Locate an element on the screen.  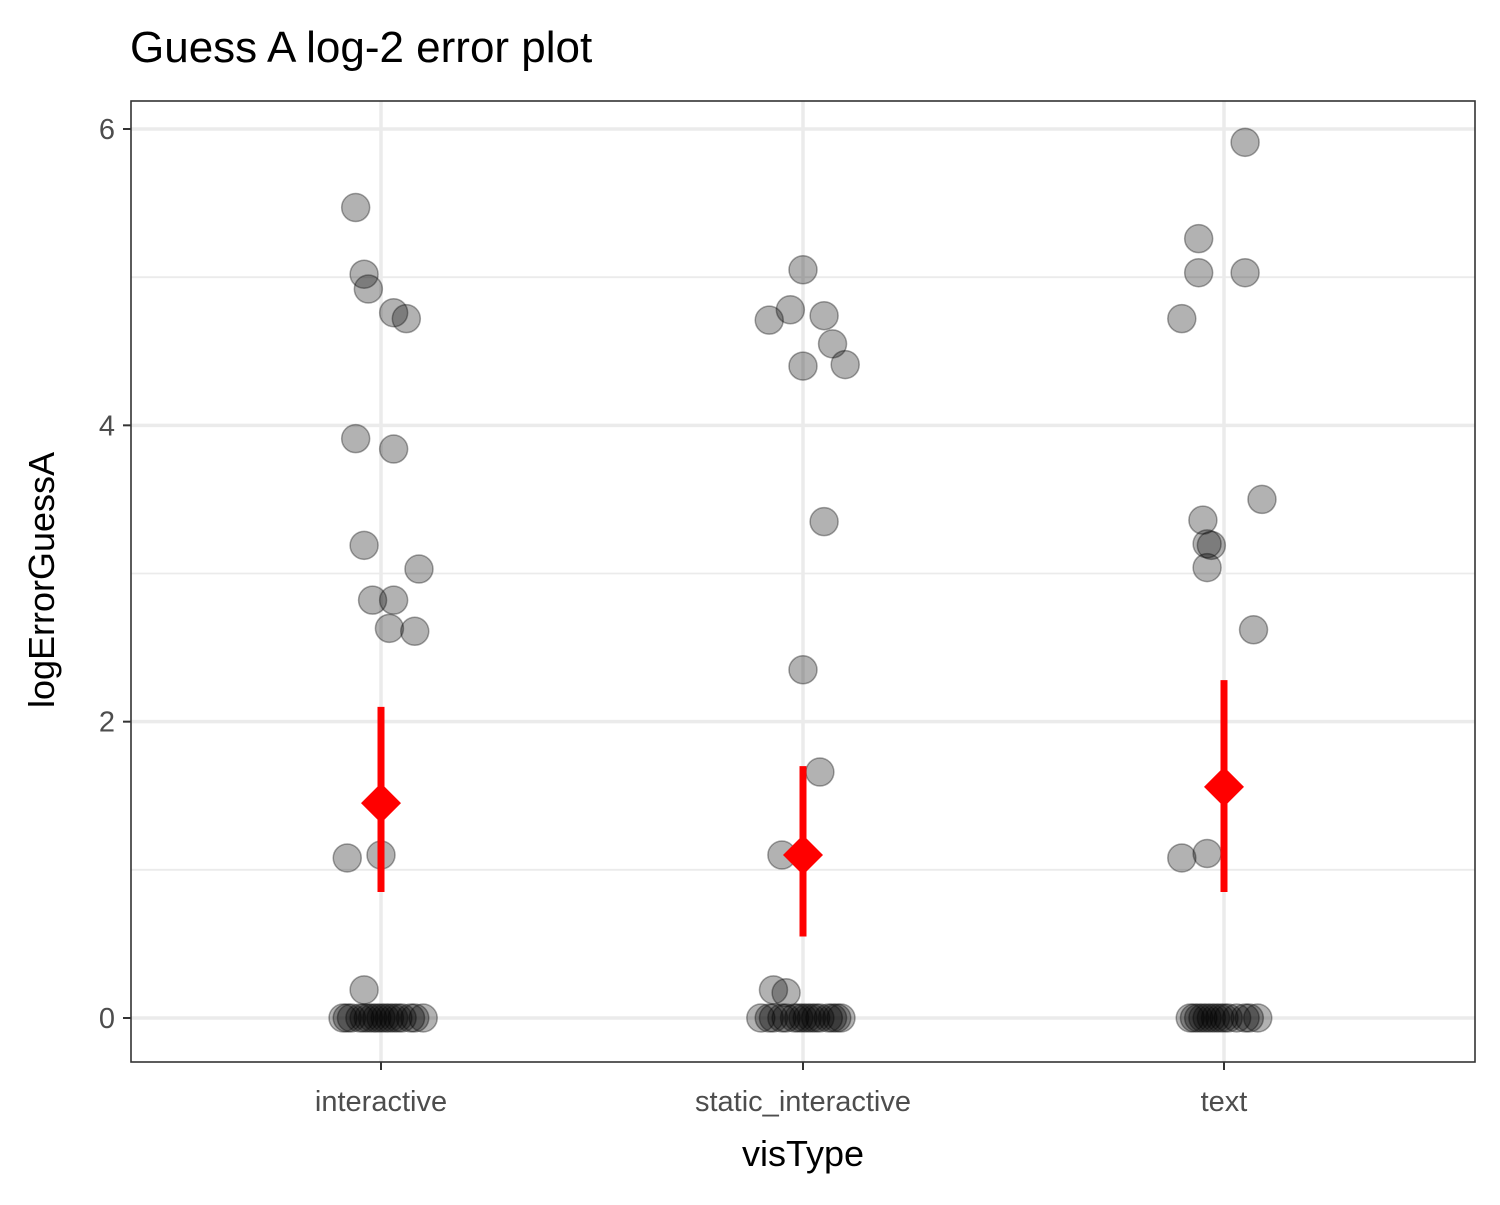
x-tick-label: static_interactive is located at coordinates (803, 1102).